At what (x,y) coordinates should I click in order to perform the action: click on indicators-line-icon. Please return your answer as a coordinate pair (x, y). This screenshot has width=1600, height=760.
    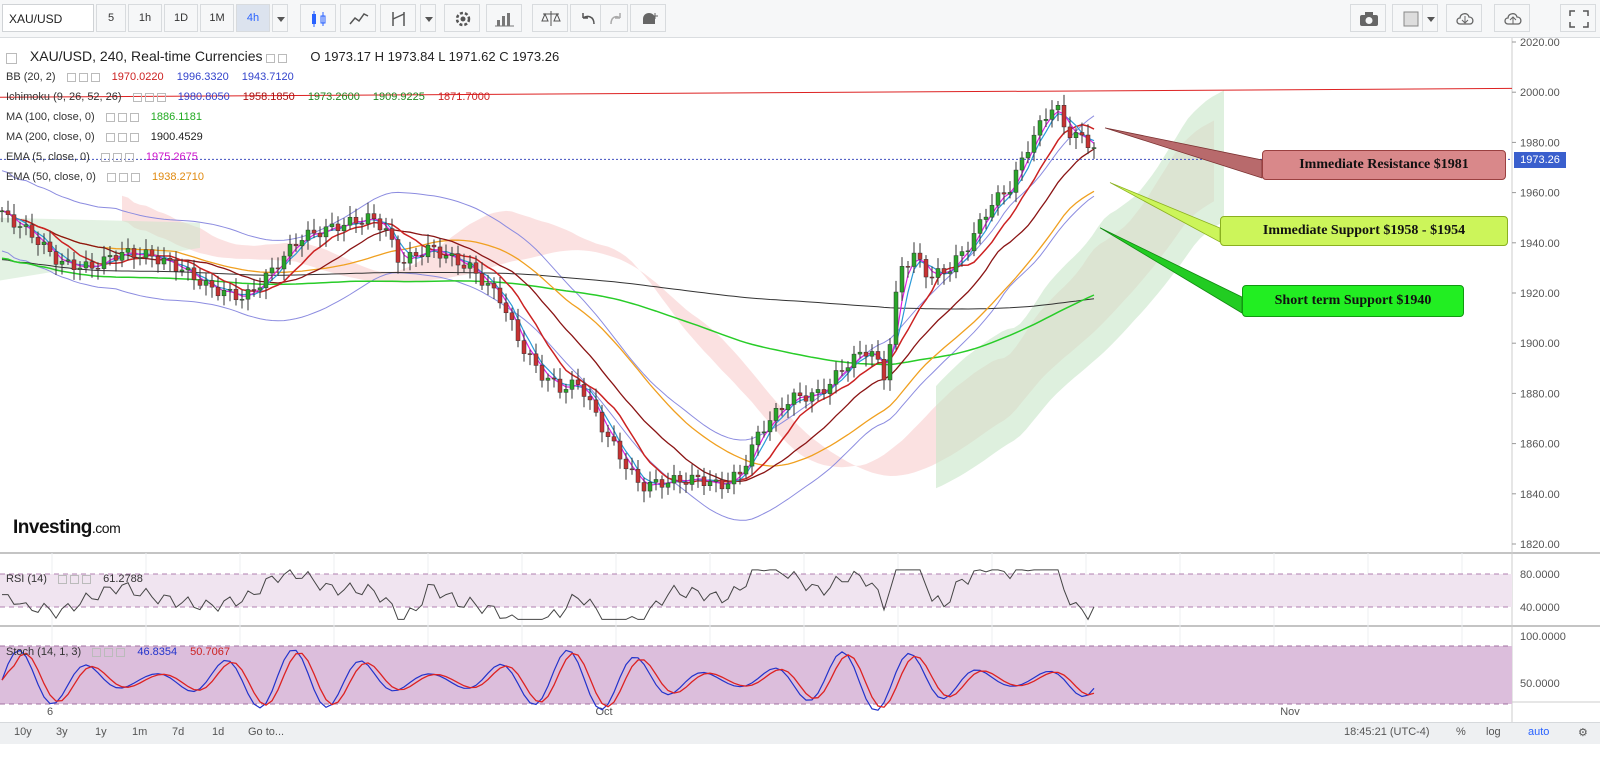
    Looking at the image, I should click on (358, 18).